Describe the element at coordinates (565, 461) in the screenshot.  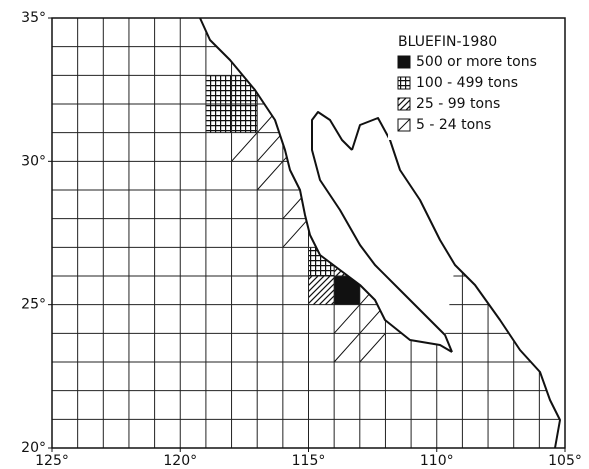
I see `x-tick-label: 105°` at that location.